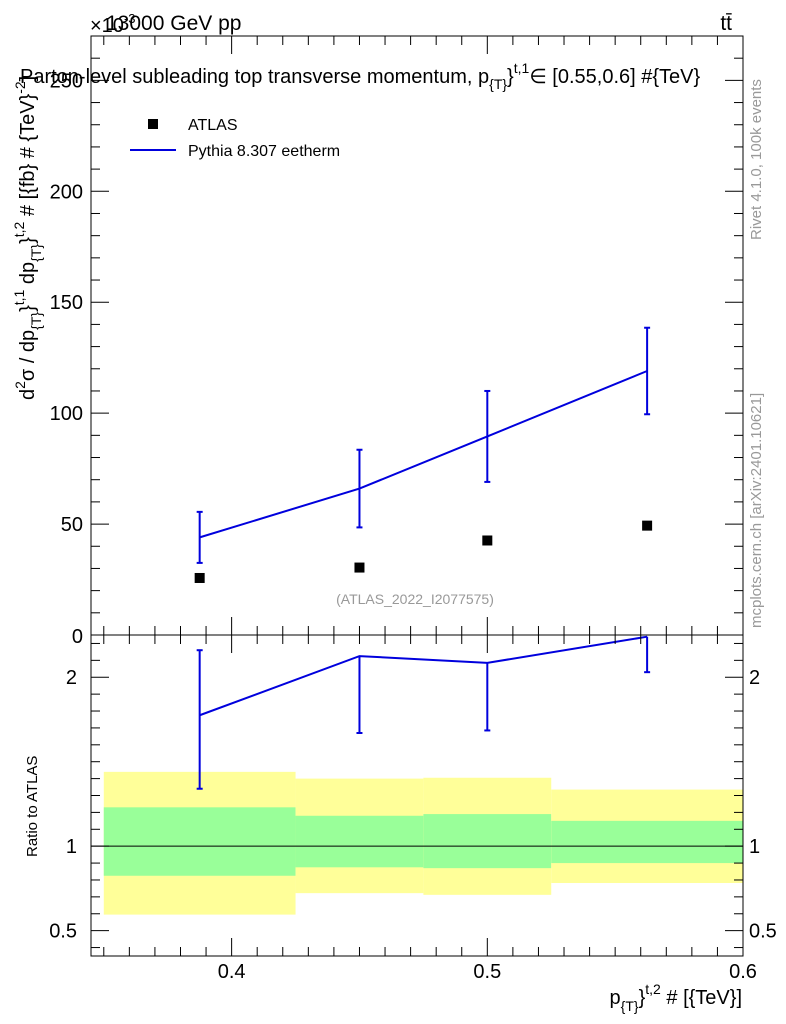 Image resolution: width=786 pixels, height=1024 pixels. What do you see at coordinates (756, 159) in the screenshot?
I see `rivet-label: Rivet 4.1.0, 100k events` at bounding box center [756, 159].